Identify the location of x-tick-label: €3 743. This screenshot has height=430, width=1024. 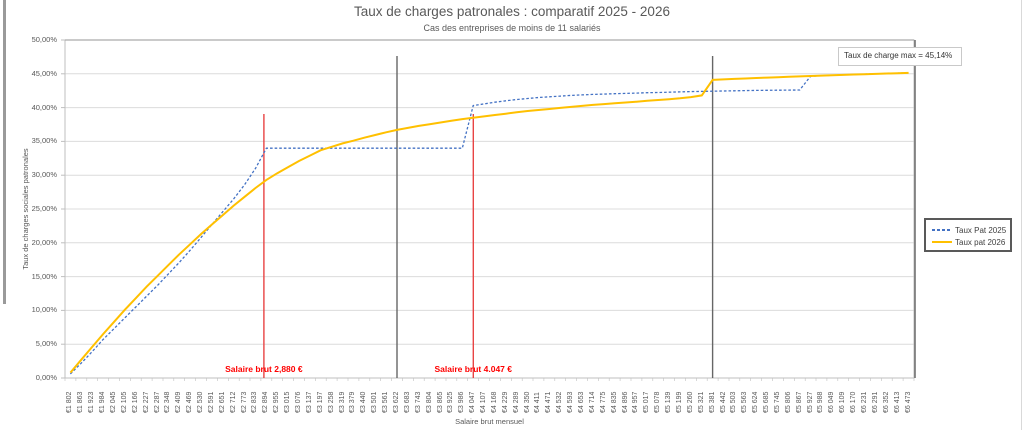
(418, 402).